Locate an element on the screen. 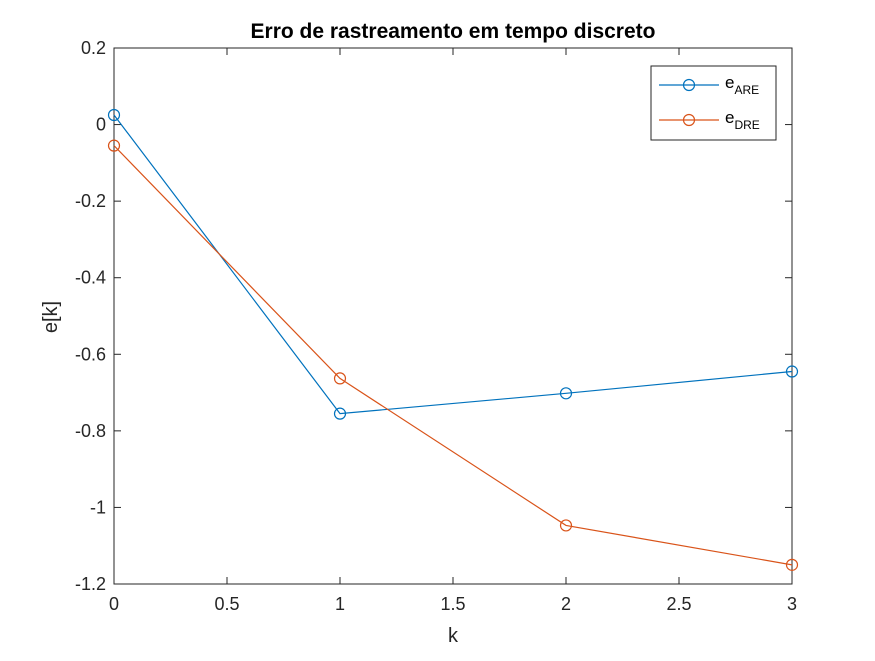 This screenshot has height=661, width=875. y-tick-label: -0.8 is located at coordinates (90, 431).